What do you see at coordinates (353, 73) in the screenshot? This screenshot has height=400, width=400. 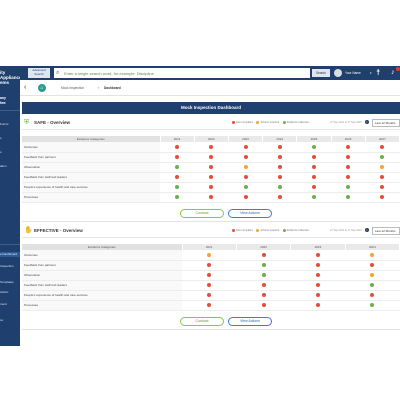 I see `user-name: Your Name` at bounding box center [353, 73].